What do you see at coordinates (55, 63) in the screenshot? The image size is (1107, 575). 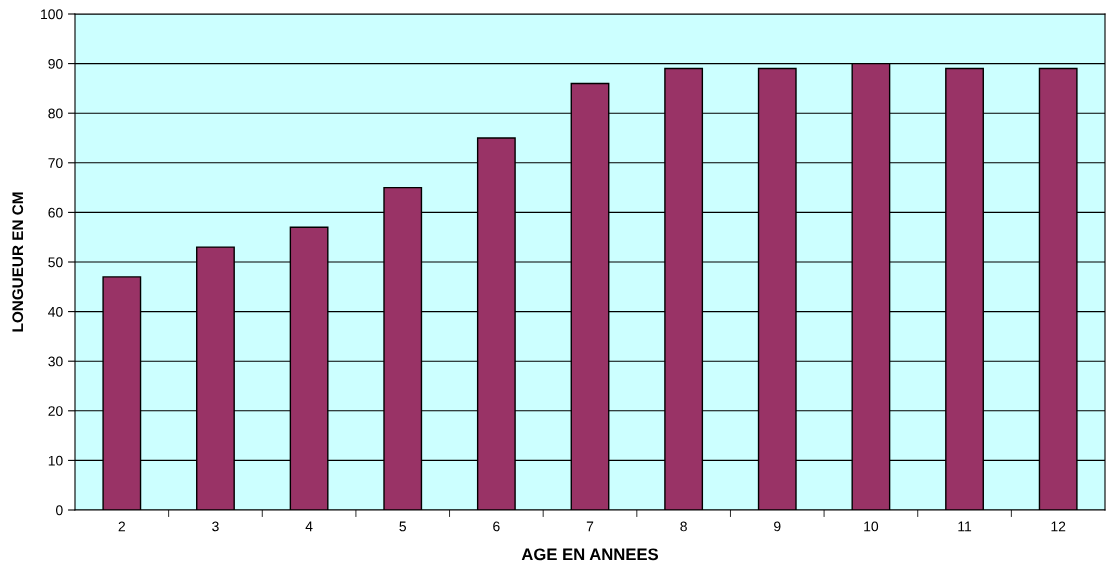 I see `y-tick-label: 90` at bounding box center [55, 63].